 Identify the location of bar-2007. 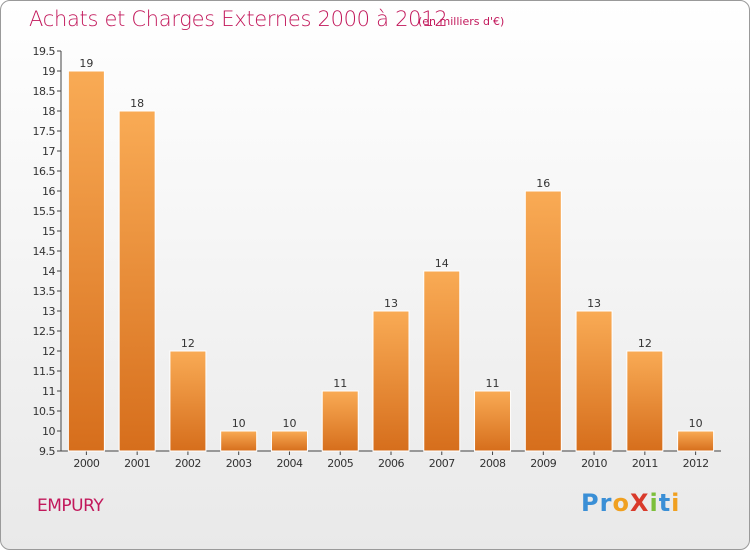
(442, 361).